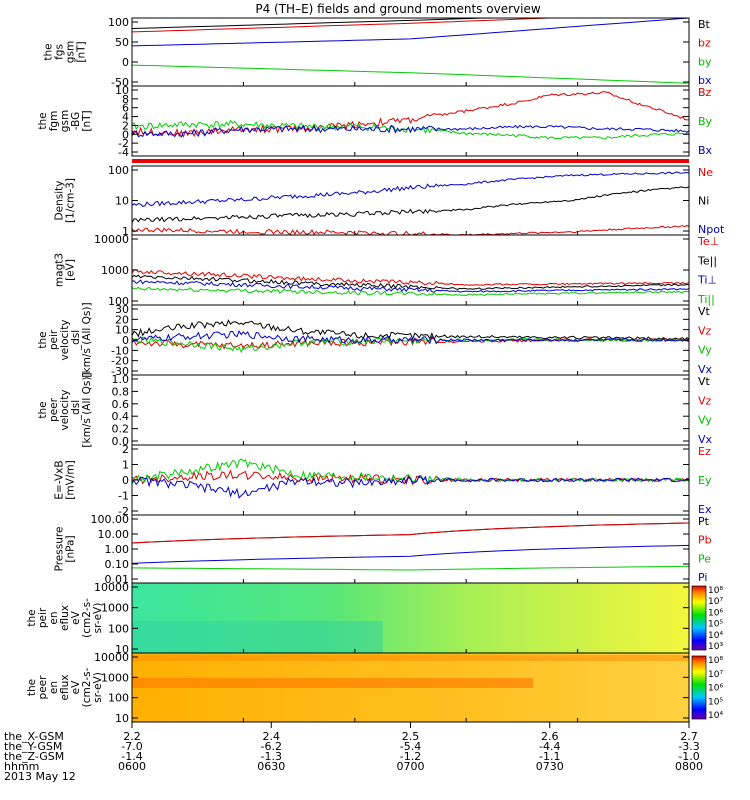  What do you see at coordinates (705, 420) in the screenshot?
I see `legend-label: Vy` at bounding box center [705, 420].